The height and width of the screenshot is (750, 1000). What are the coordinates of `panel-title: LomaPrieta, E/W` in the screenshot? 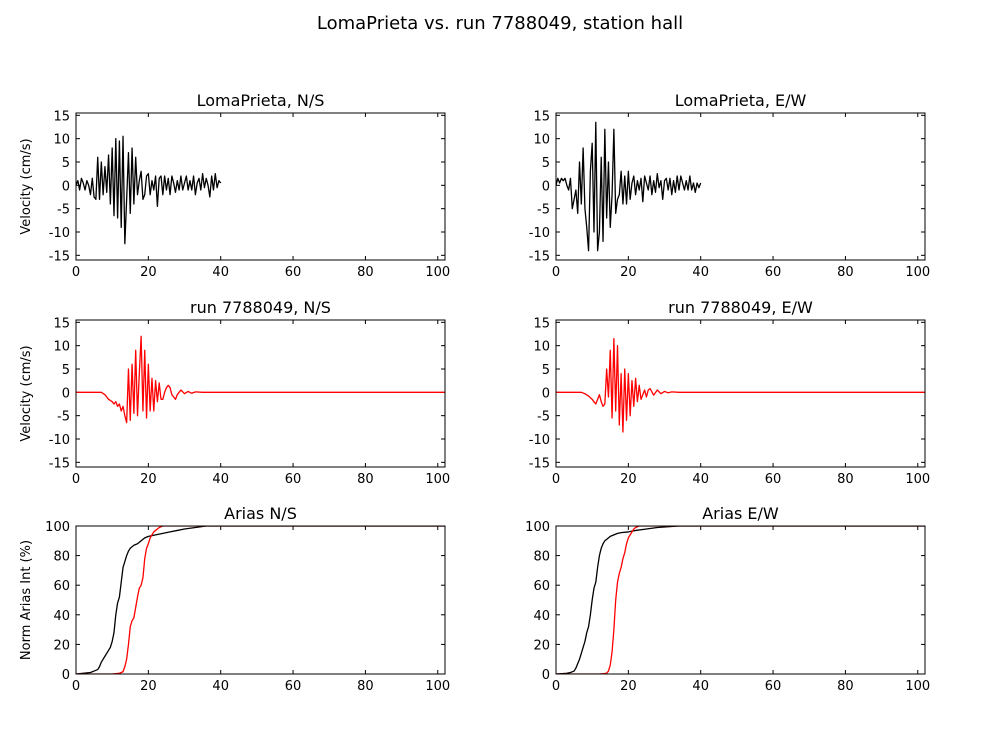 It's located at (741, 100).